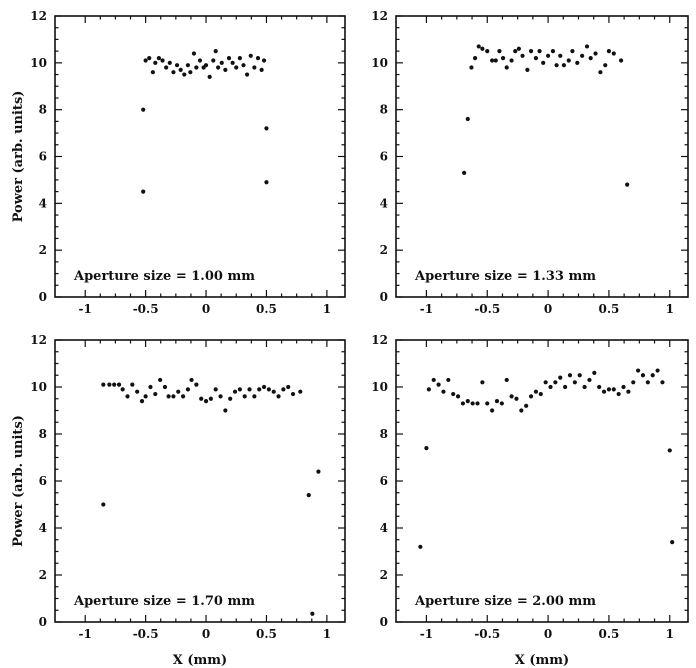 The image size is (696, 668). I want to click on x-tick-label: 1, so click(670, 309).